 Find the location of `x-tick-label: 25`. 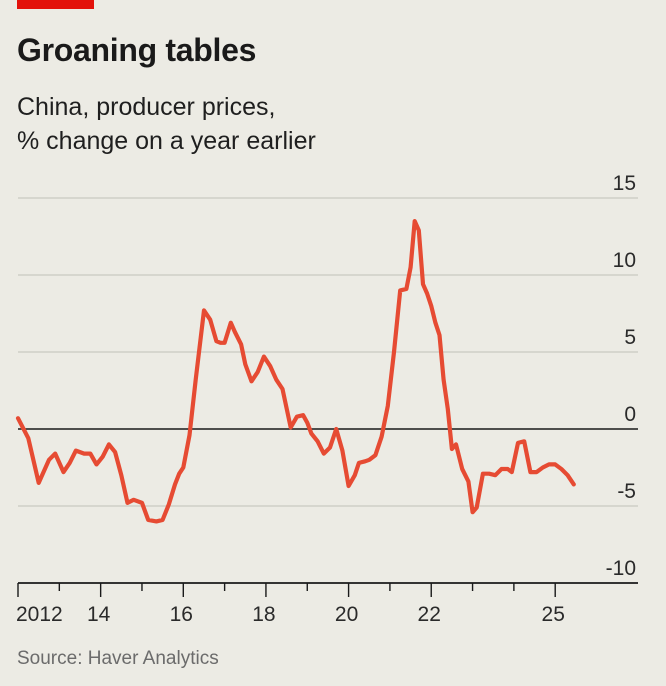

x-tick-label: 25 is located at coordinates (553, 614).